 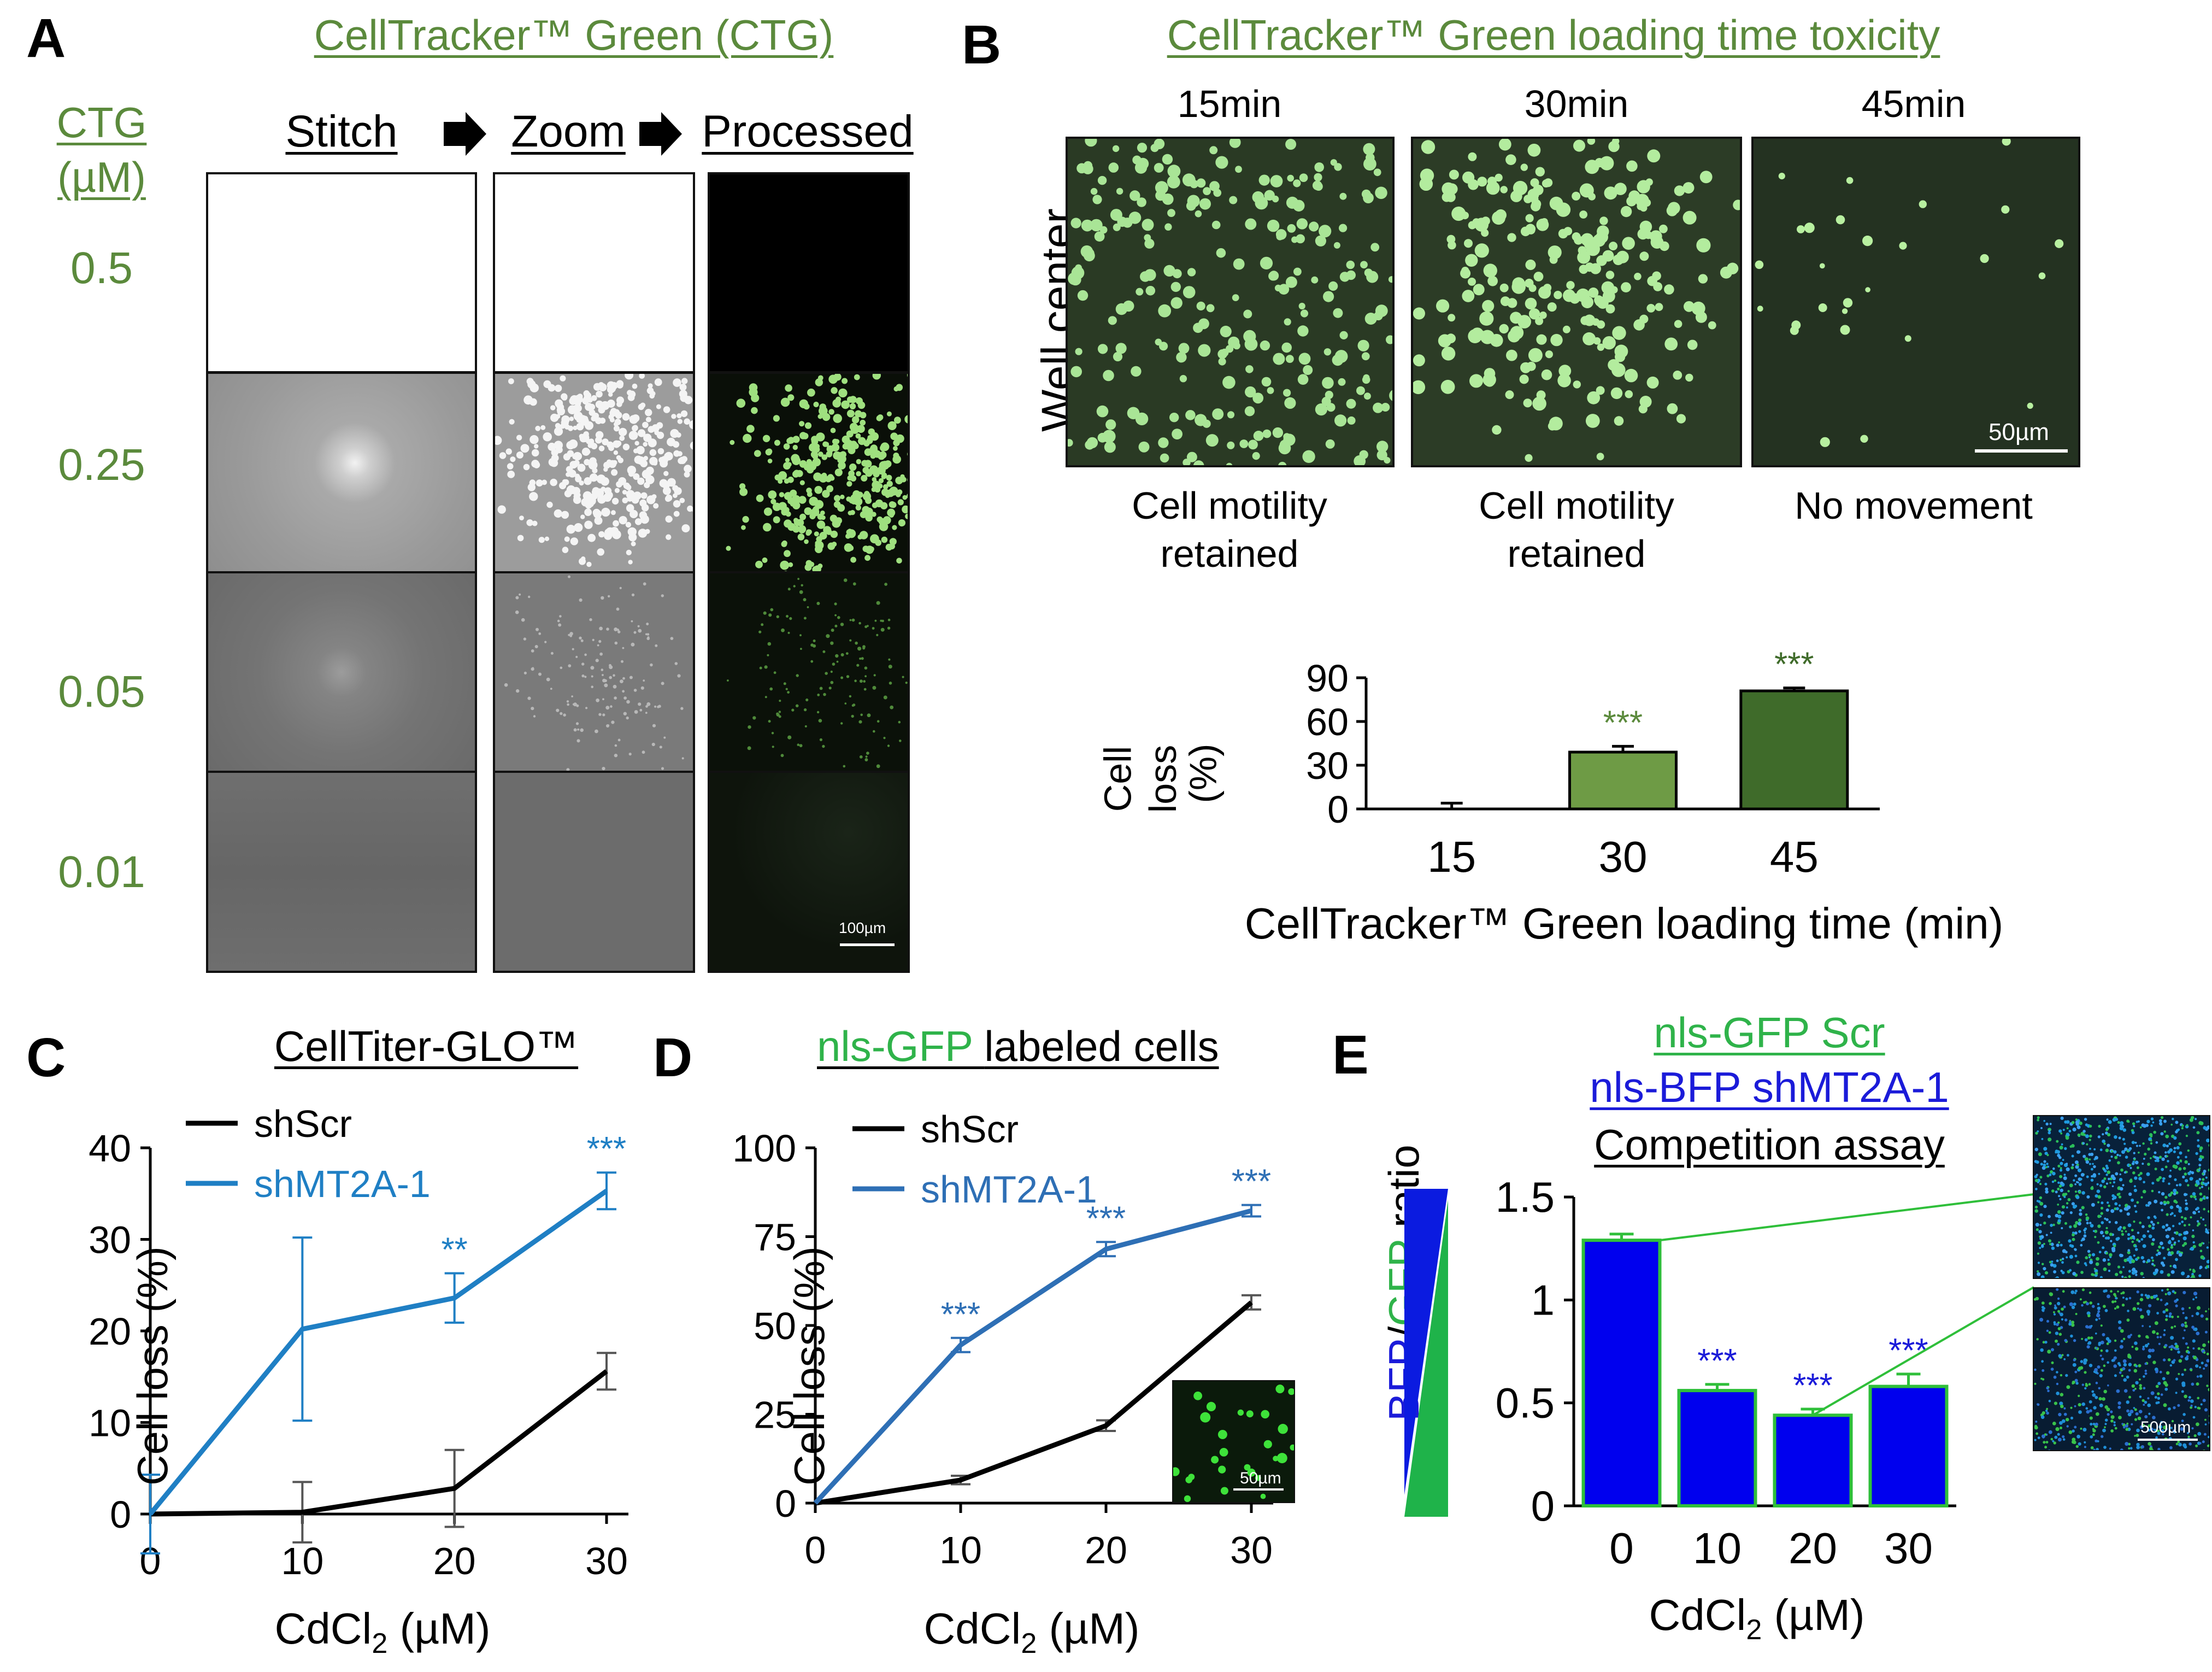 What do you see at coordinates (1338, 810) in the screenshot?
I see `y-tick-label: 0` at bounding box center [1338, 810].